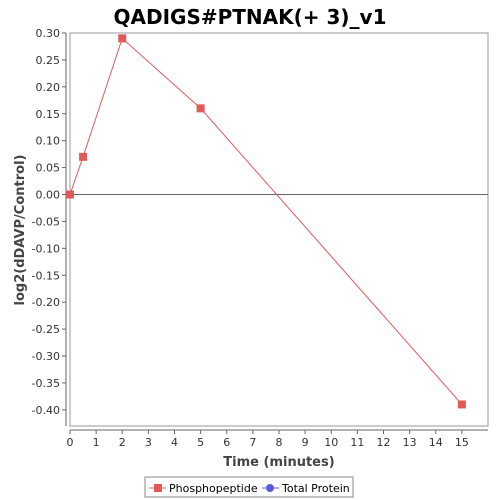 This screenshot has height=500, width=500. Describe the element at coordinates (46, 356) in the screenshot. I see `y-tick-label: -0.30` at that location.